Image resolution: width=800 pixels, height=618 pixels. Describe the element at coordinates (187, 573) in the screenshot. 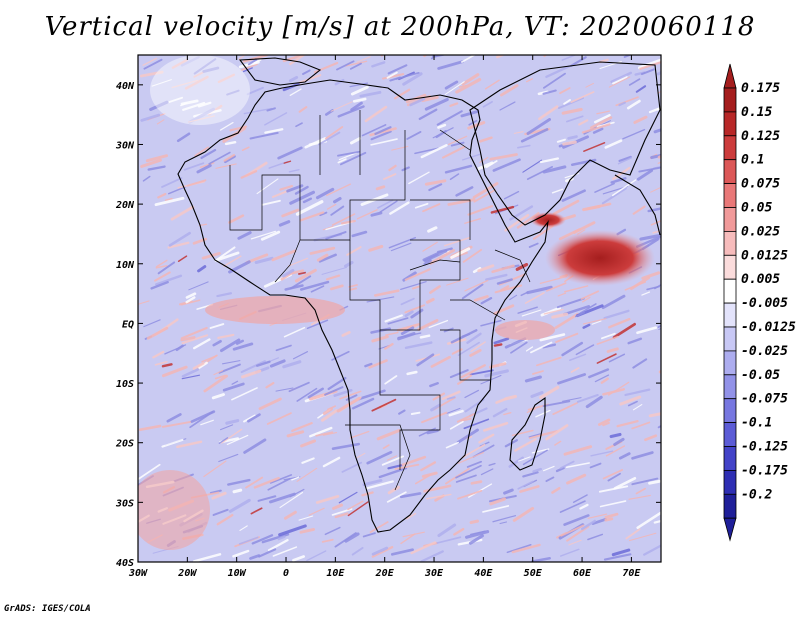

I see `lon-tick-label: 20W` at that location.